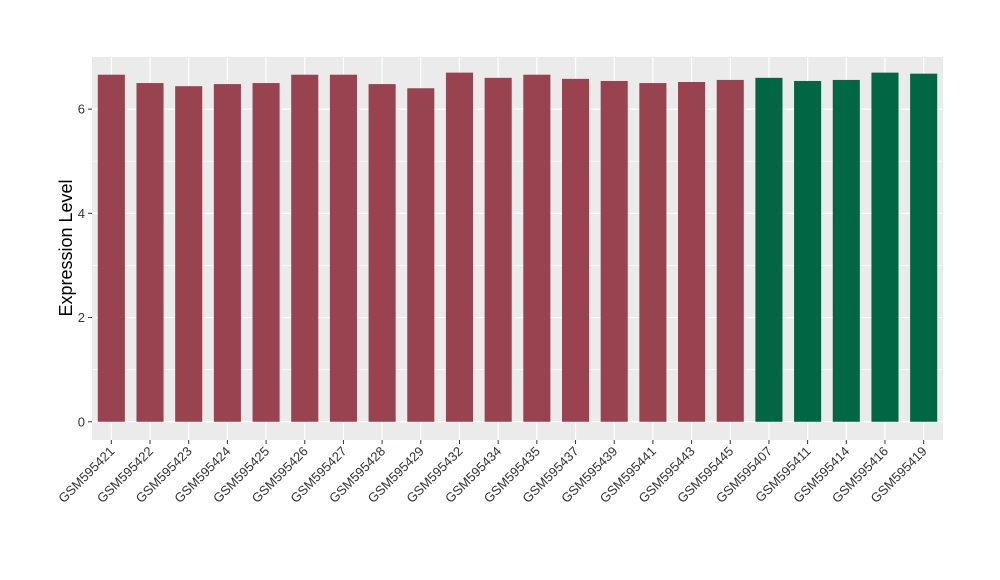  Describe the element at coordinates (382, 253) in the screenshot. I see `bar-GSM595428` at that location.